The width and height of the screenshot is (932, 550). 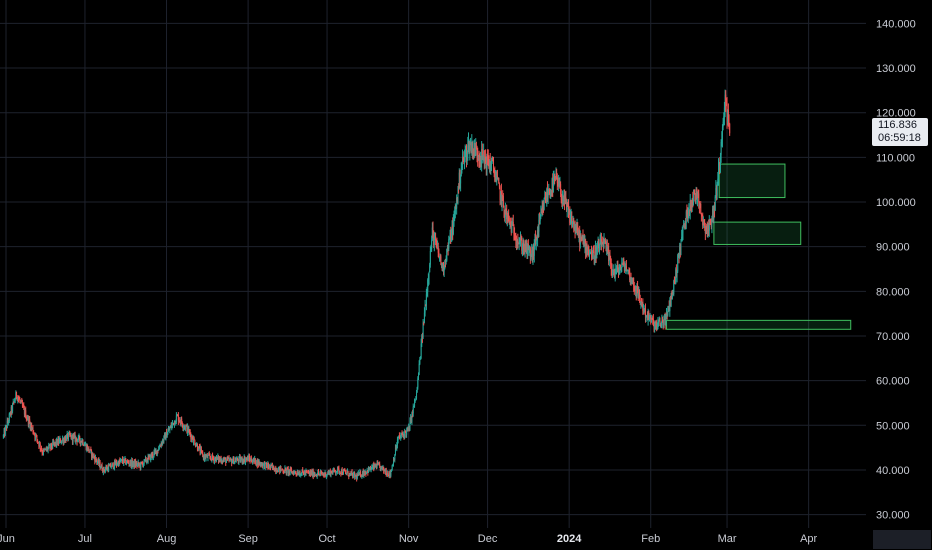 I want to click on axis-corner-button, so click(x=902, y=539).